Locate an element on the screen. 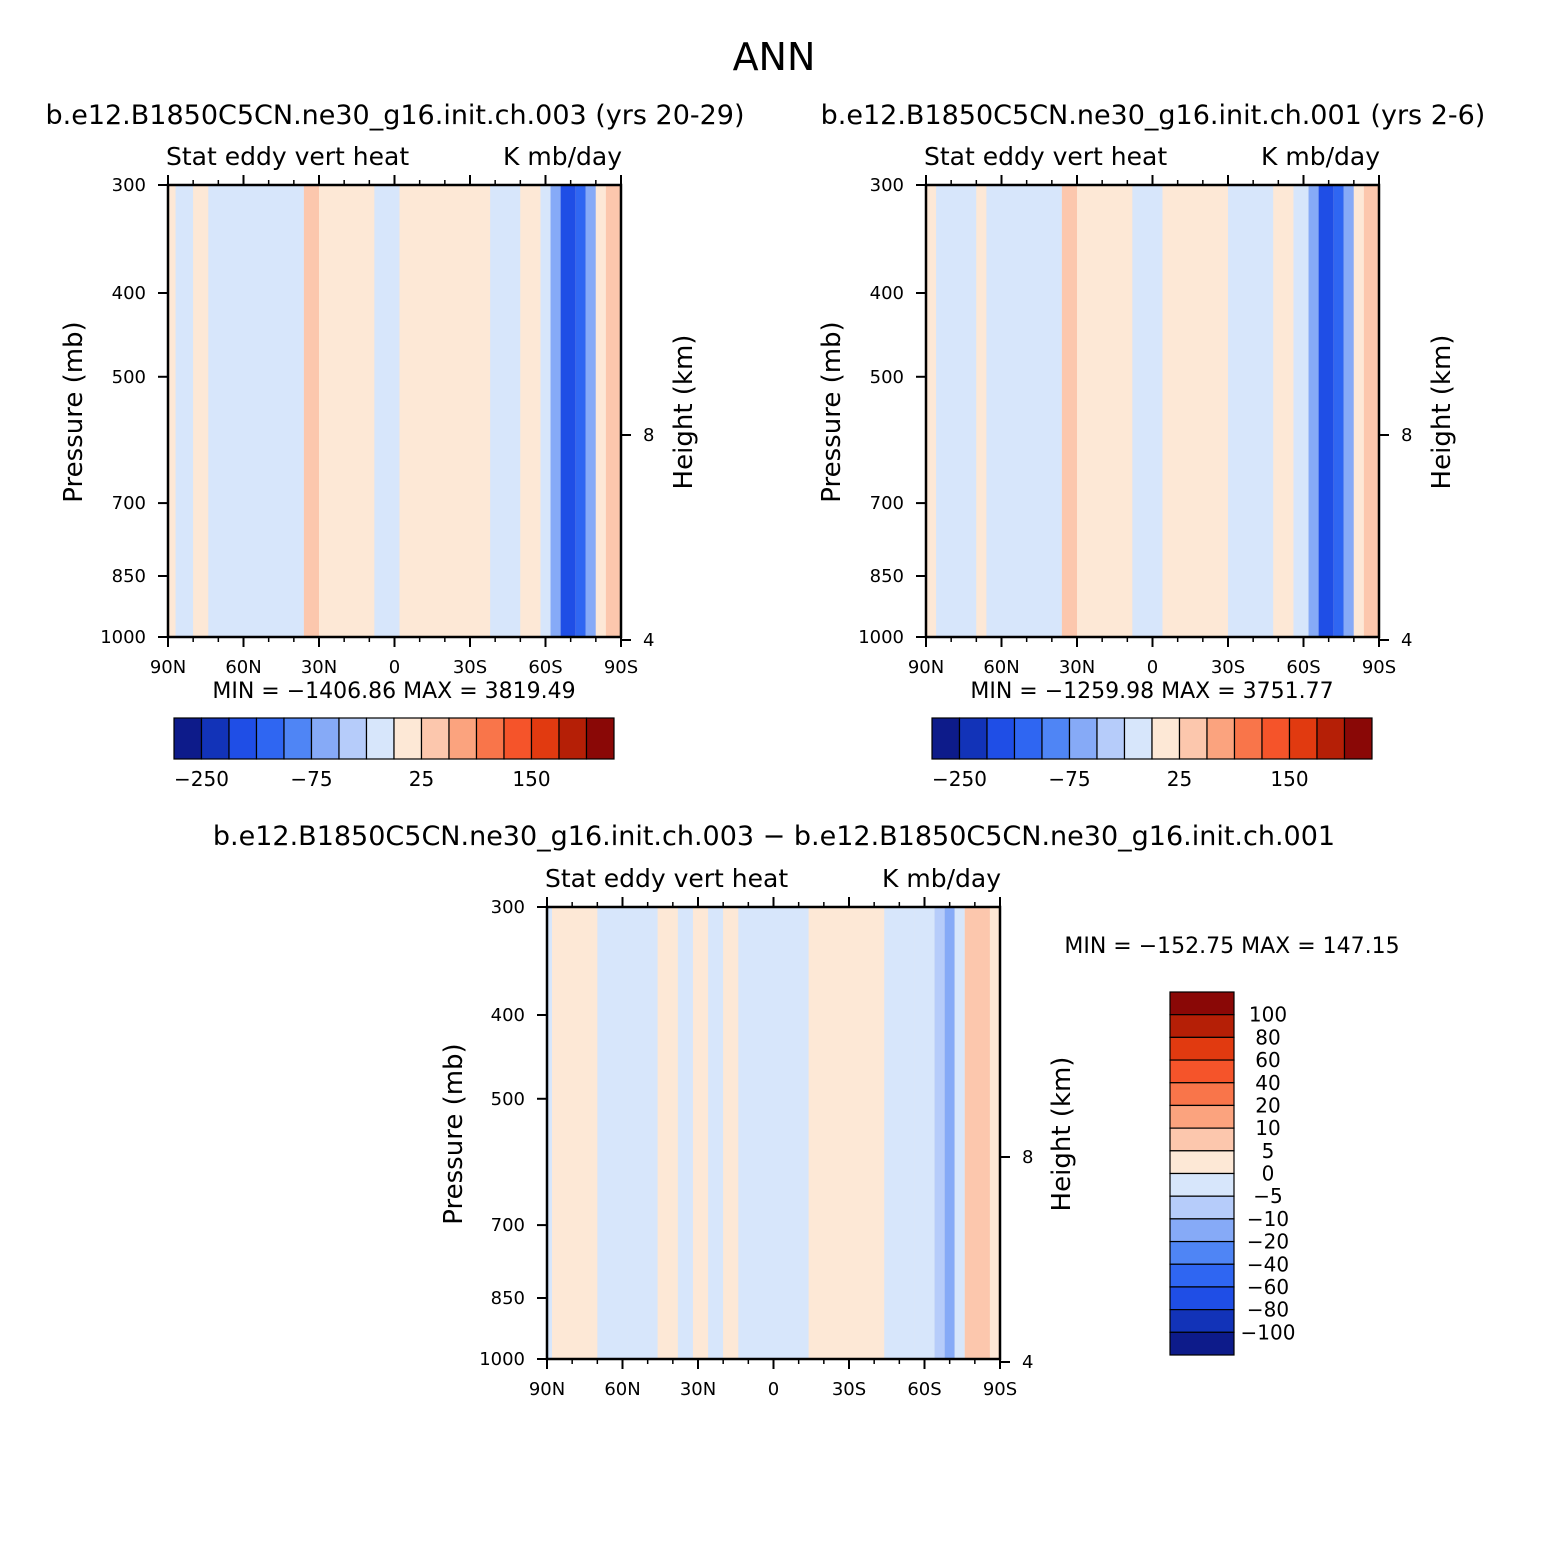 The image size is (1547, 1544). panel-1-y-label: Pressure (mb) is located at coordinates (74, 411).